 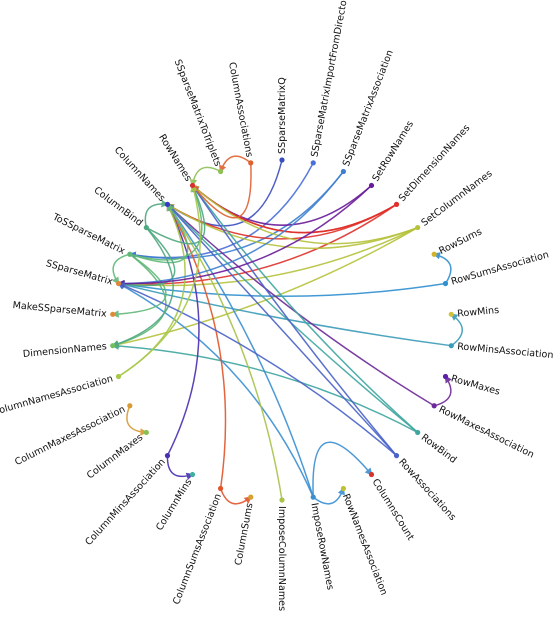 I want to click on node-label: RowAssociations, so click(x=427, y=490).